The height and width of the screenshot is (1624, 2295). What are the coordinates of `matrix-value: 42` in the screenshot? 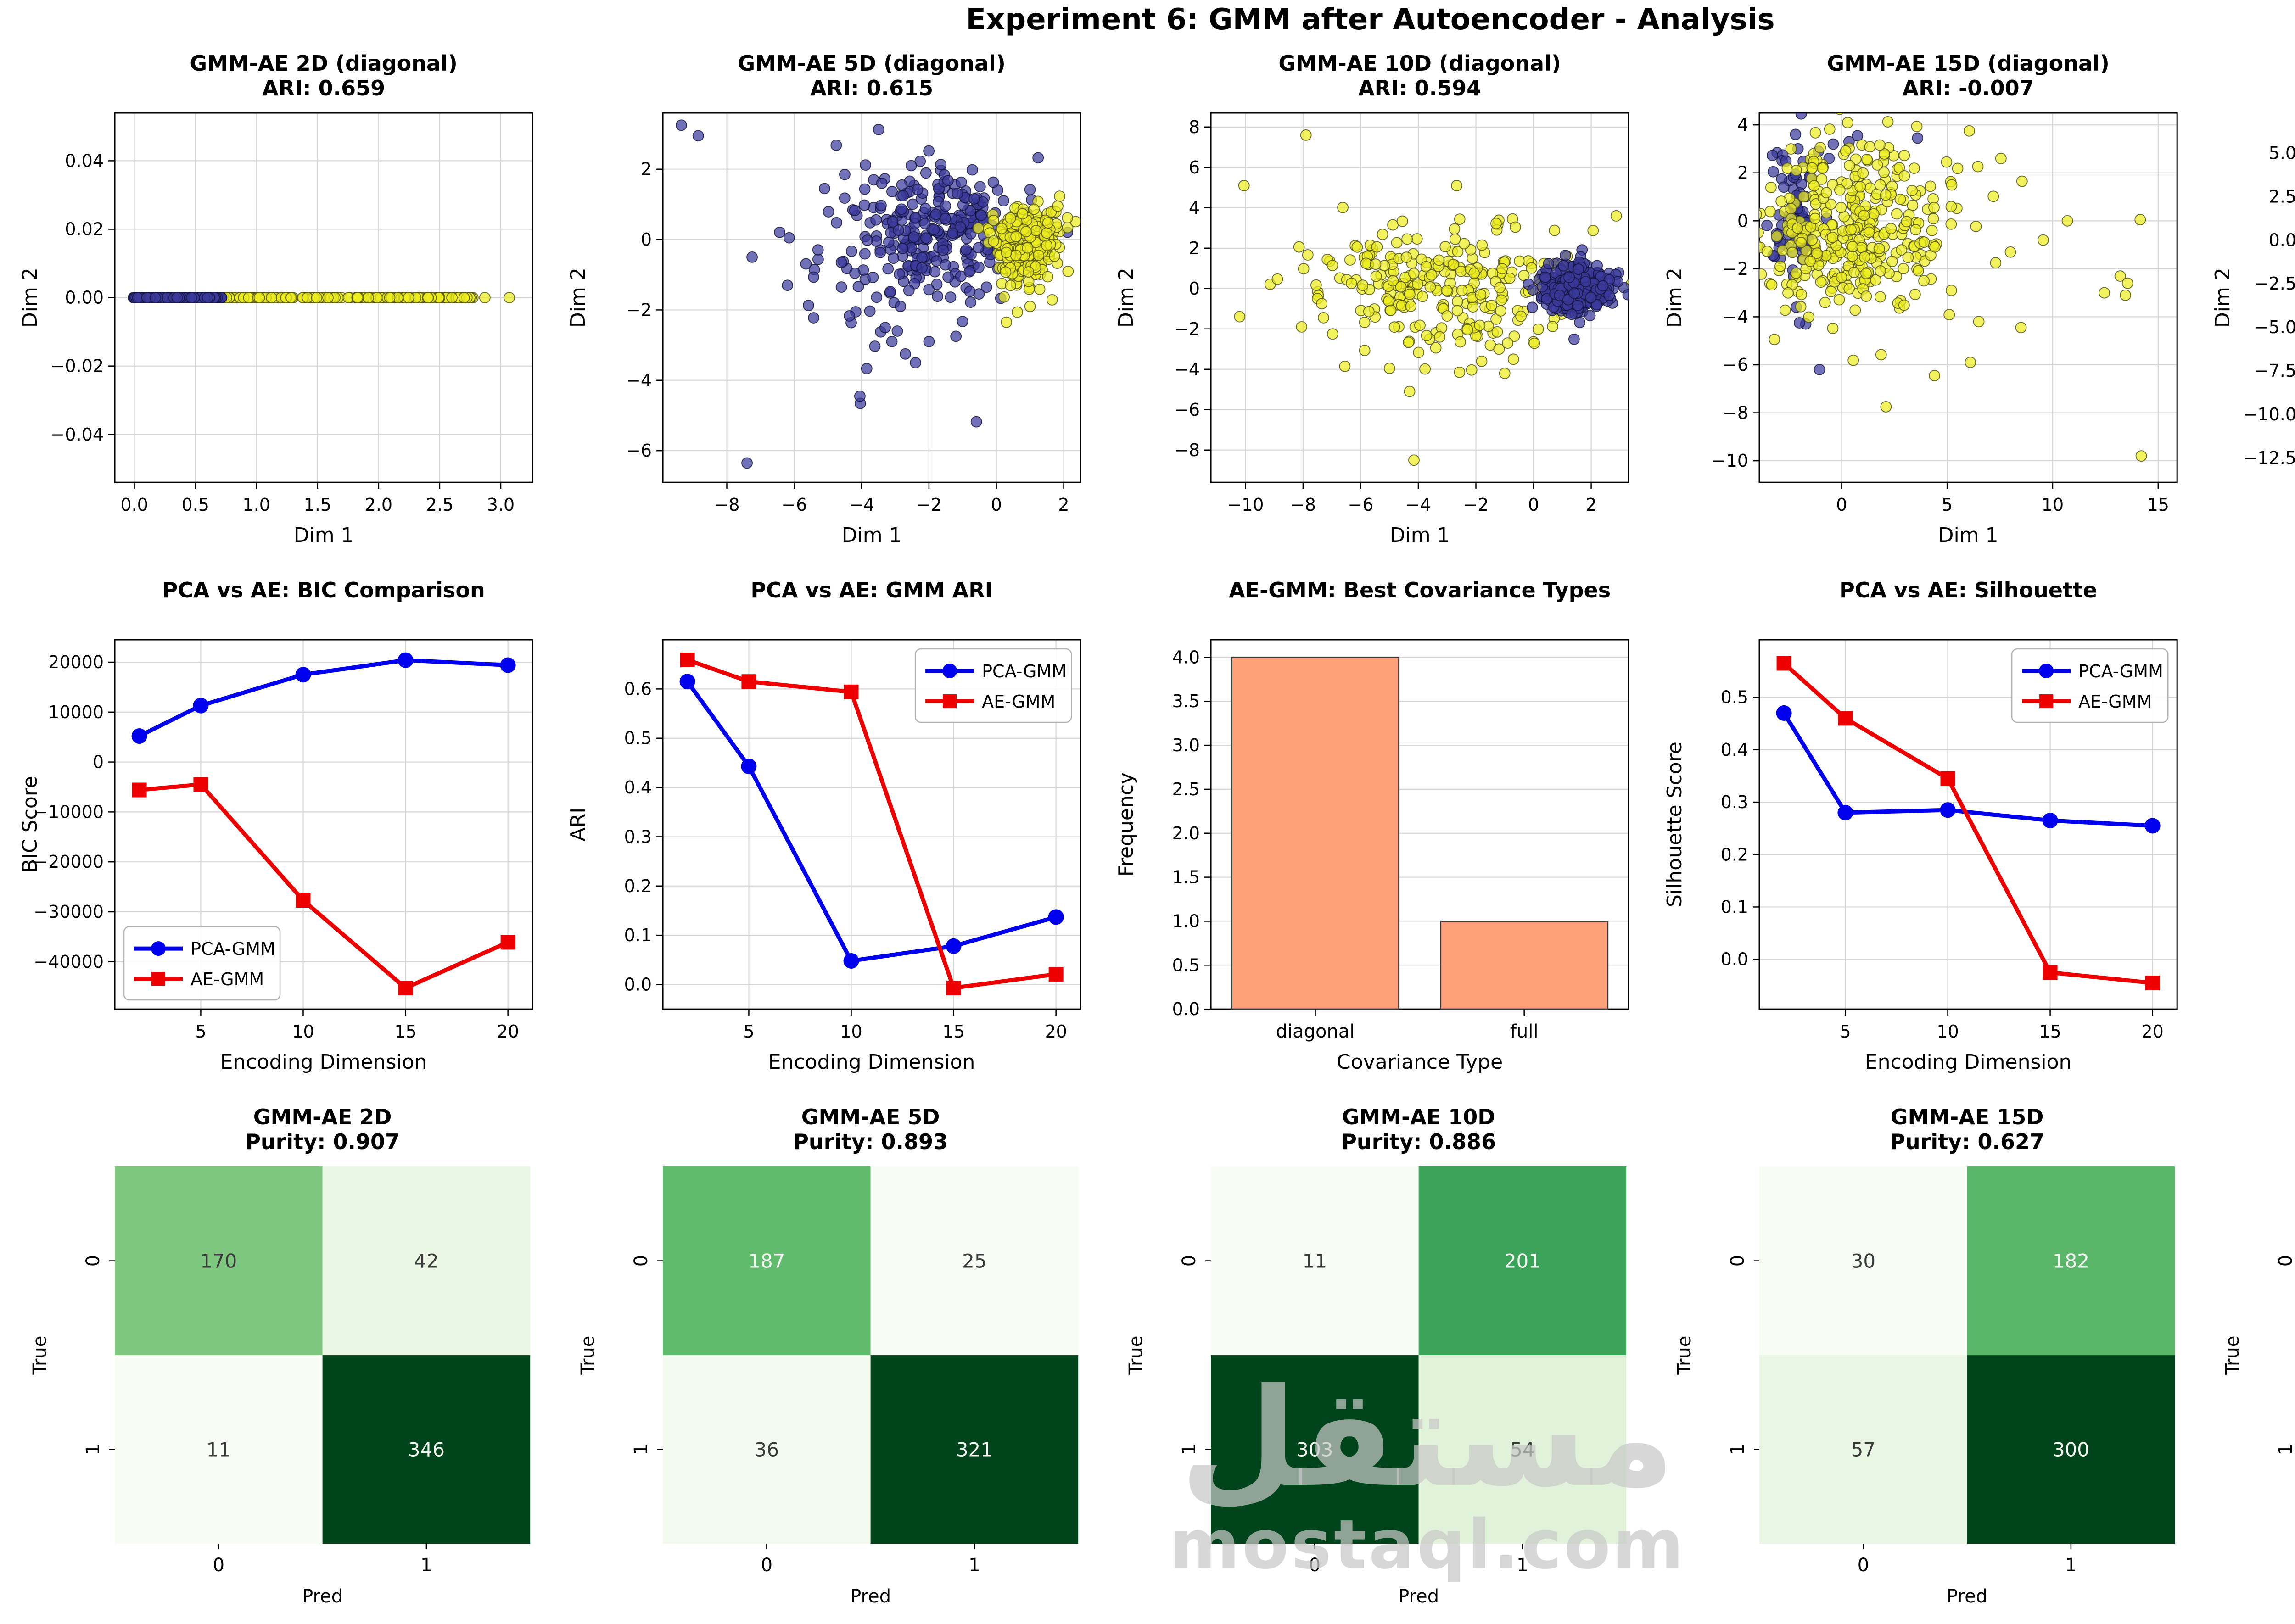 It's located at (426, 1261).